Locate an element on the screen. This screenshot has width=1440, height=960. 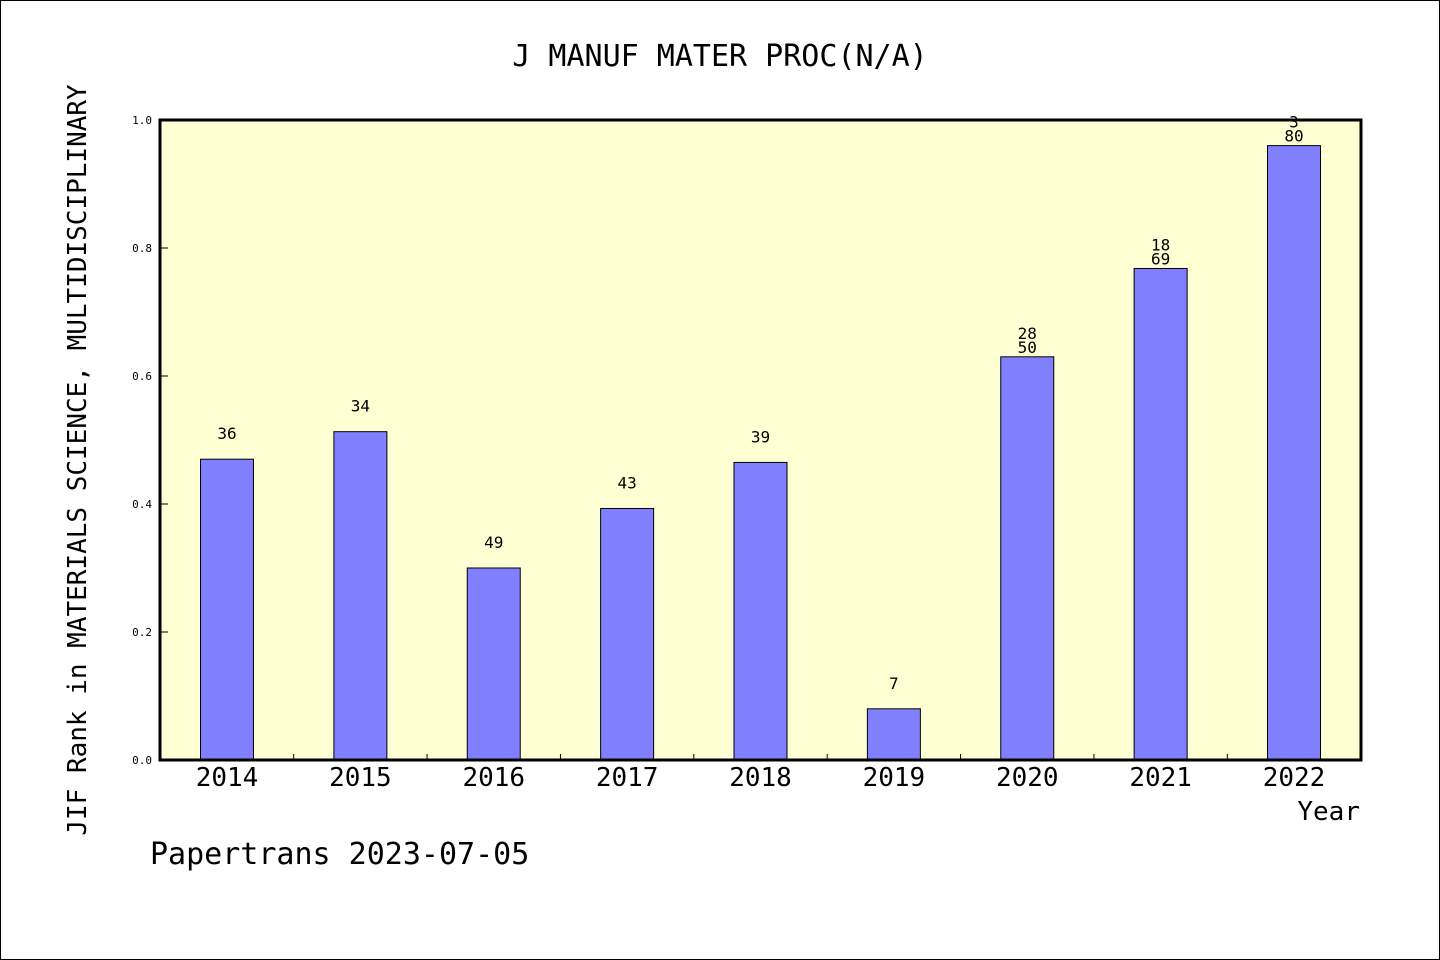
data-label-2015: 34 is located at coordinates (360, 406).